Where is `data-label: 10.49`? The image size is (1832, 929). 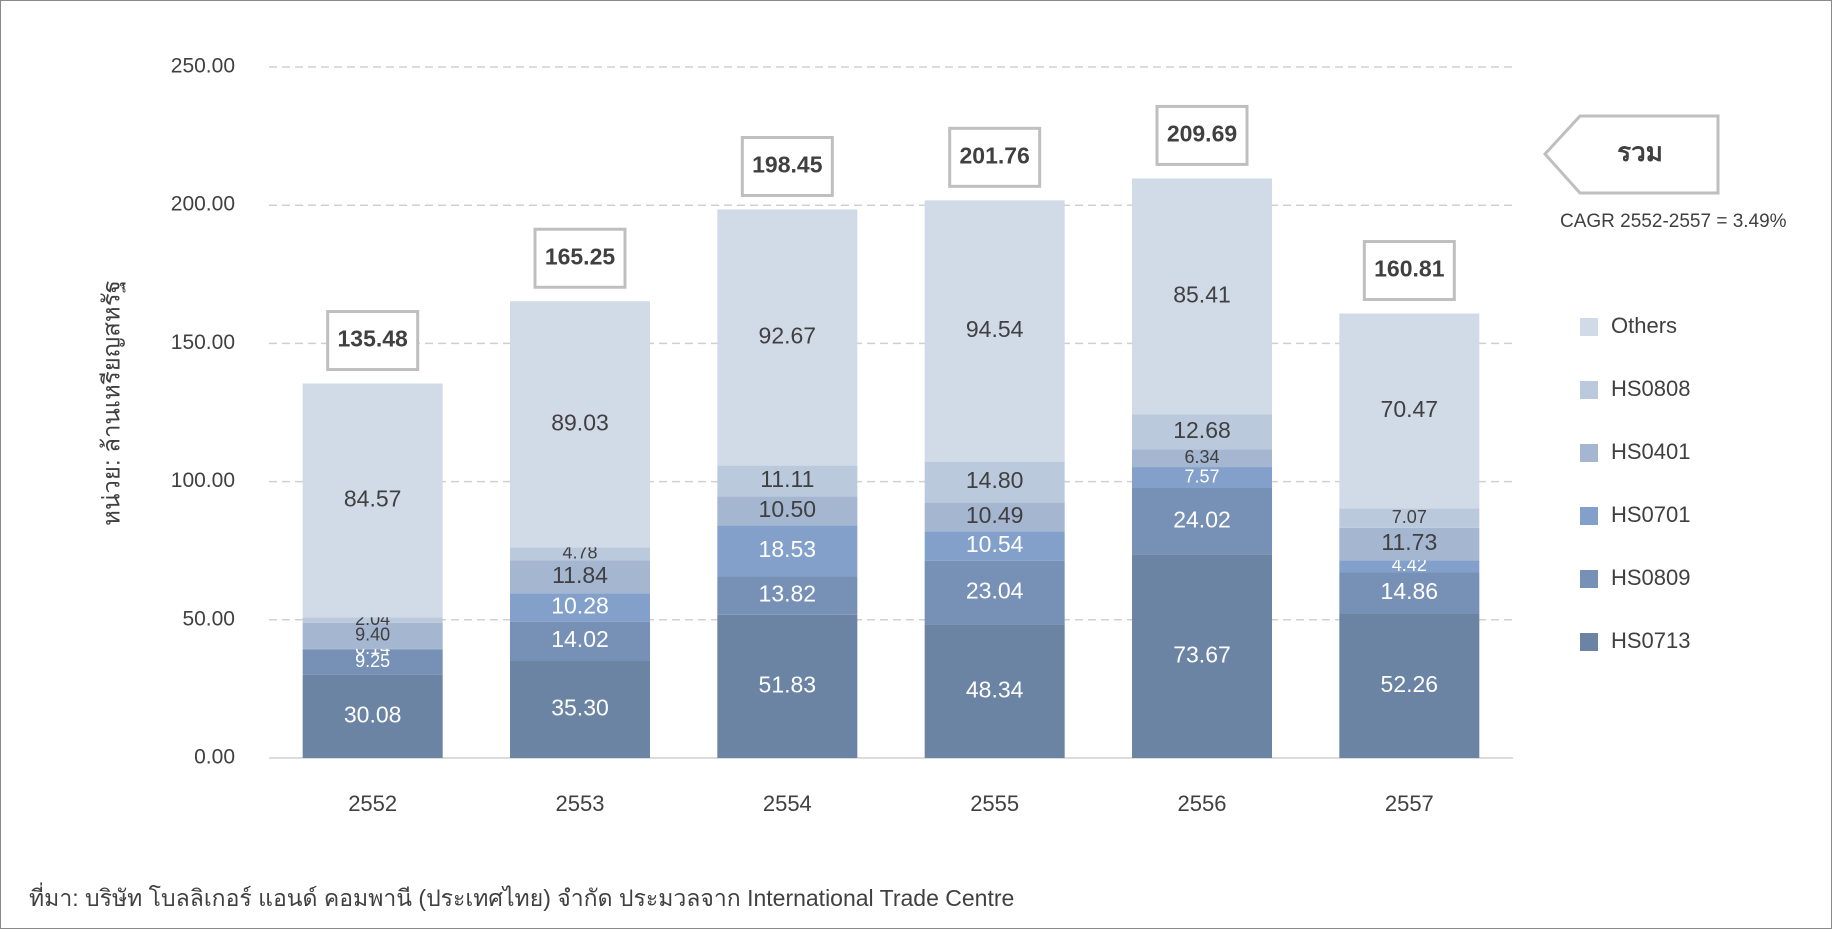
data-label: 10.49 is located at coordinates (995, 515).